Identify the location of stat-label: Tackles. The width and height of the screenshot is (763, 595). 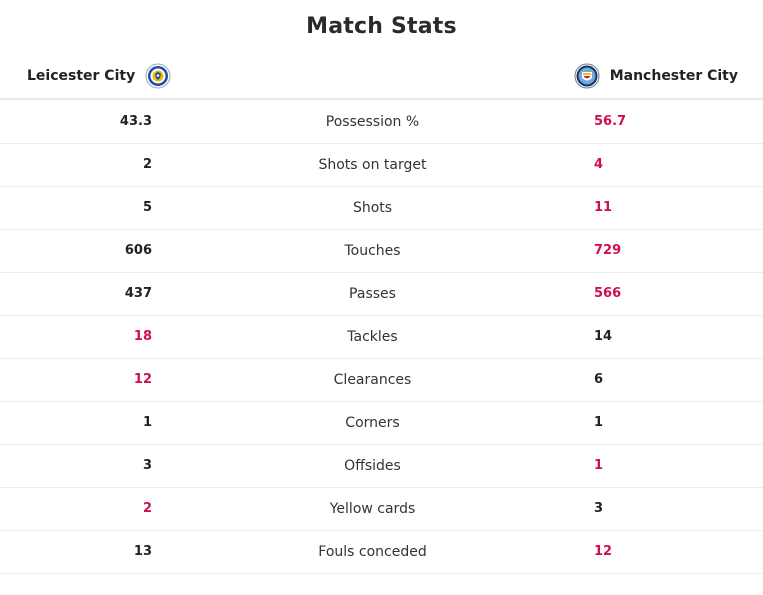
(372, 337).